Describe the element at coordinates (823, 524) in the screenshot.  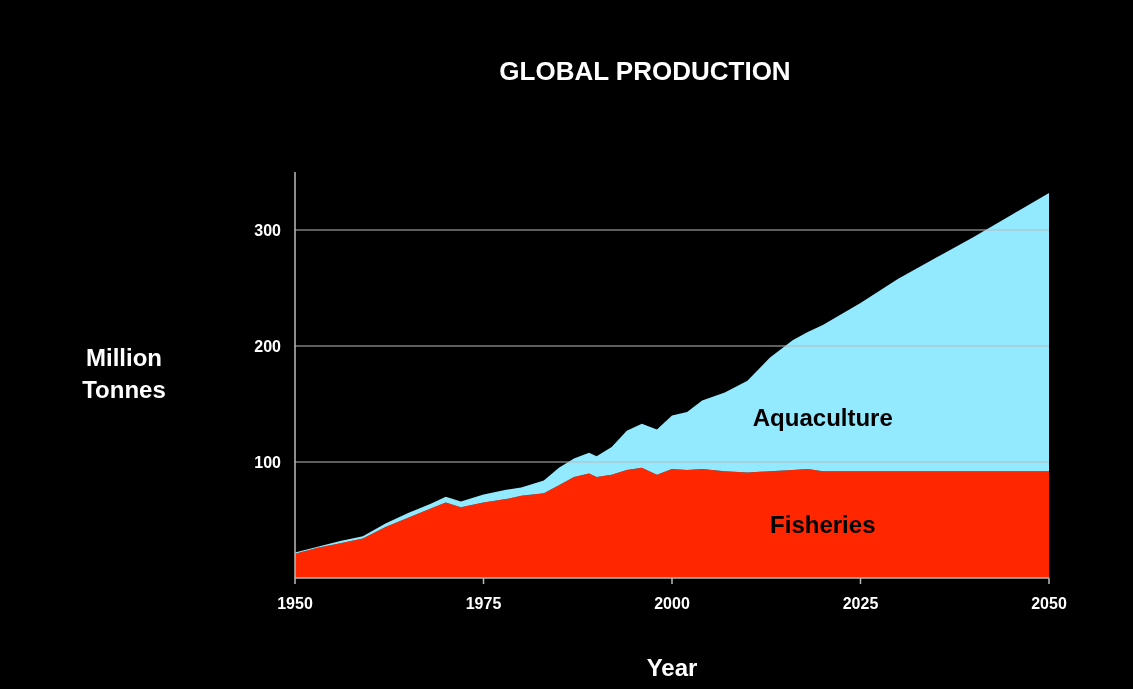
I see `series-label: Fisheries` at that location.